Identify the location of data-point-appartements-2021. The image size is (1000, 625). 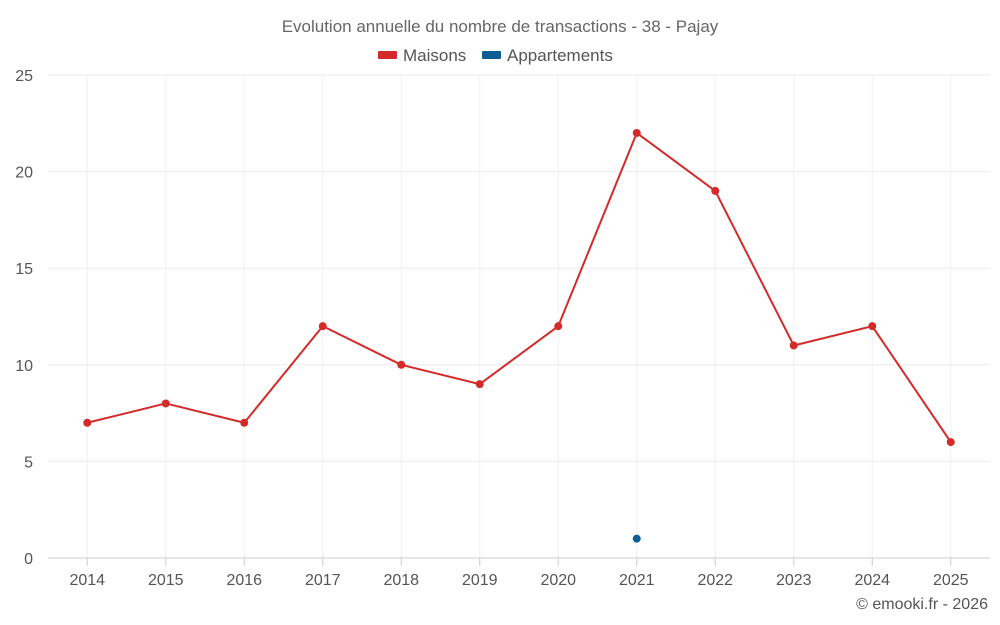
(636, 538).